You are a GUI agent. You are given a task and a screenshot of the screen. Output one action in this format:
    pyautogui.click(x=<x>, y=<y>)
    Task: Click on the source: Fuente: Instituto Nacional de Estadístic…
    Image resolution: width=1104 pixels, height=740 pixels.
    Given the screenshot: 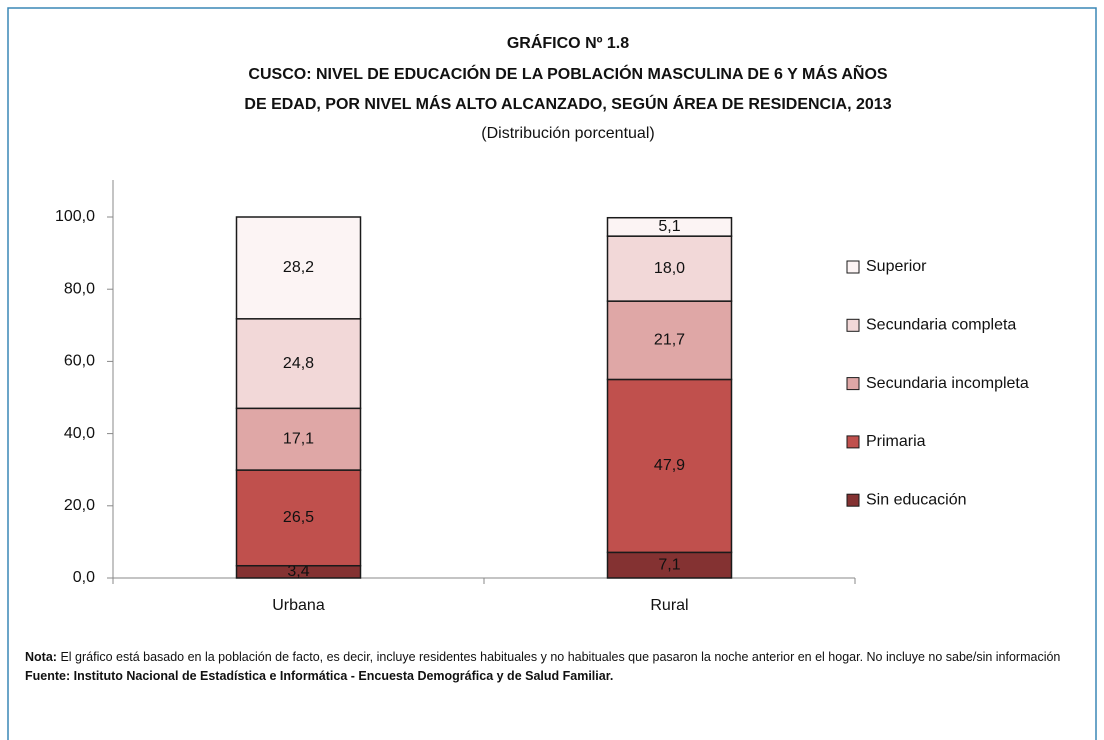 What is the action you would take?
    pyautogui.click(x=545, y=676)
    